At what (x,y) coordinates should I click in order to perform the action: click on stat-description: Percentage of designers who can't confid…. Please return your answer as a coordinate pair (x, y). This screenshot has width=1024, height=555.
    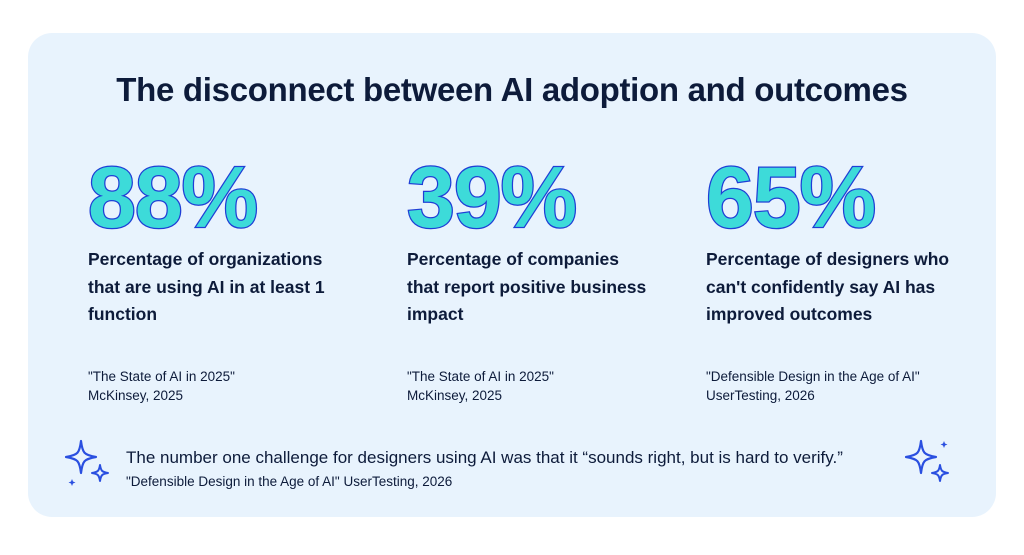
    Looking at the image, I should click on (828, 286).